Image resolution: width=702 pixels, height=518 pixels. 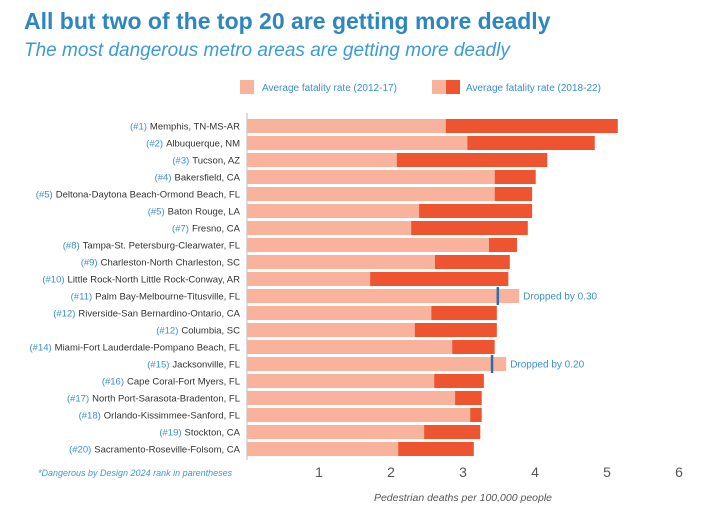 What do you see at coordinates (180, 161) in the screenshot?
I see `rank-label: (#3)` at bounding box center [180, 161].